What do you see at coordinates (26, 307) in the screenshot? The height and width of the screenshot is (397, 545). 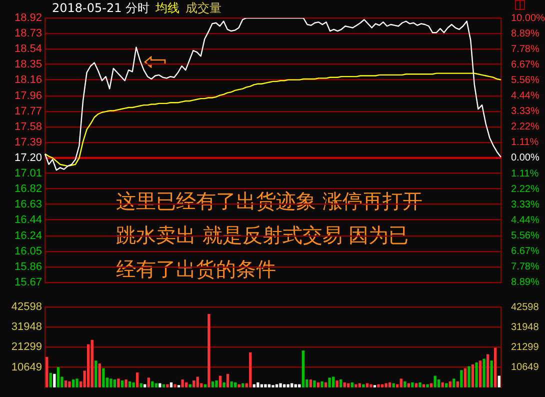 I see `y-tick-label: 42598` at bounding box center [26, 307].